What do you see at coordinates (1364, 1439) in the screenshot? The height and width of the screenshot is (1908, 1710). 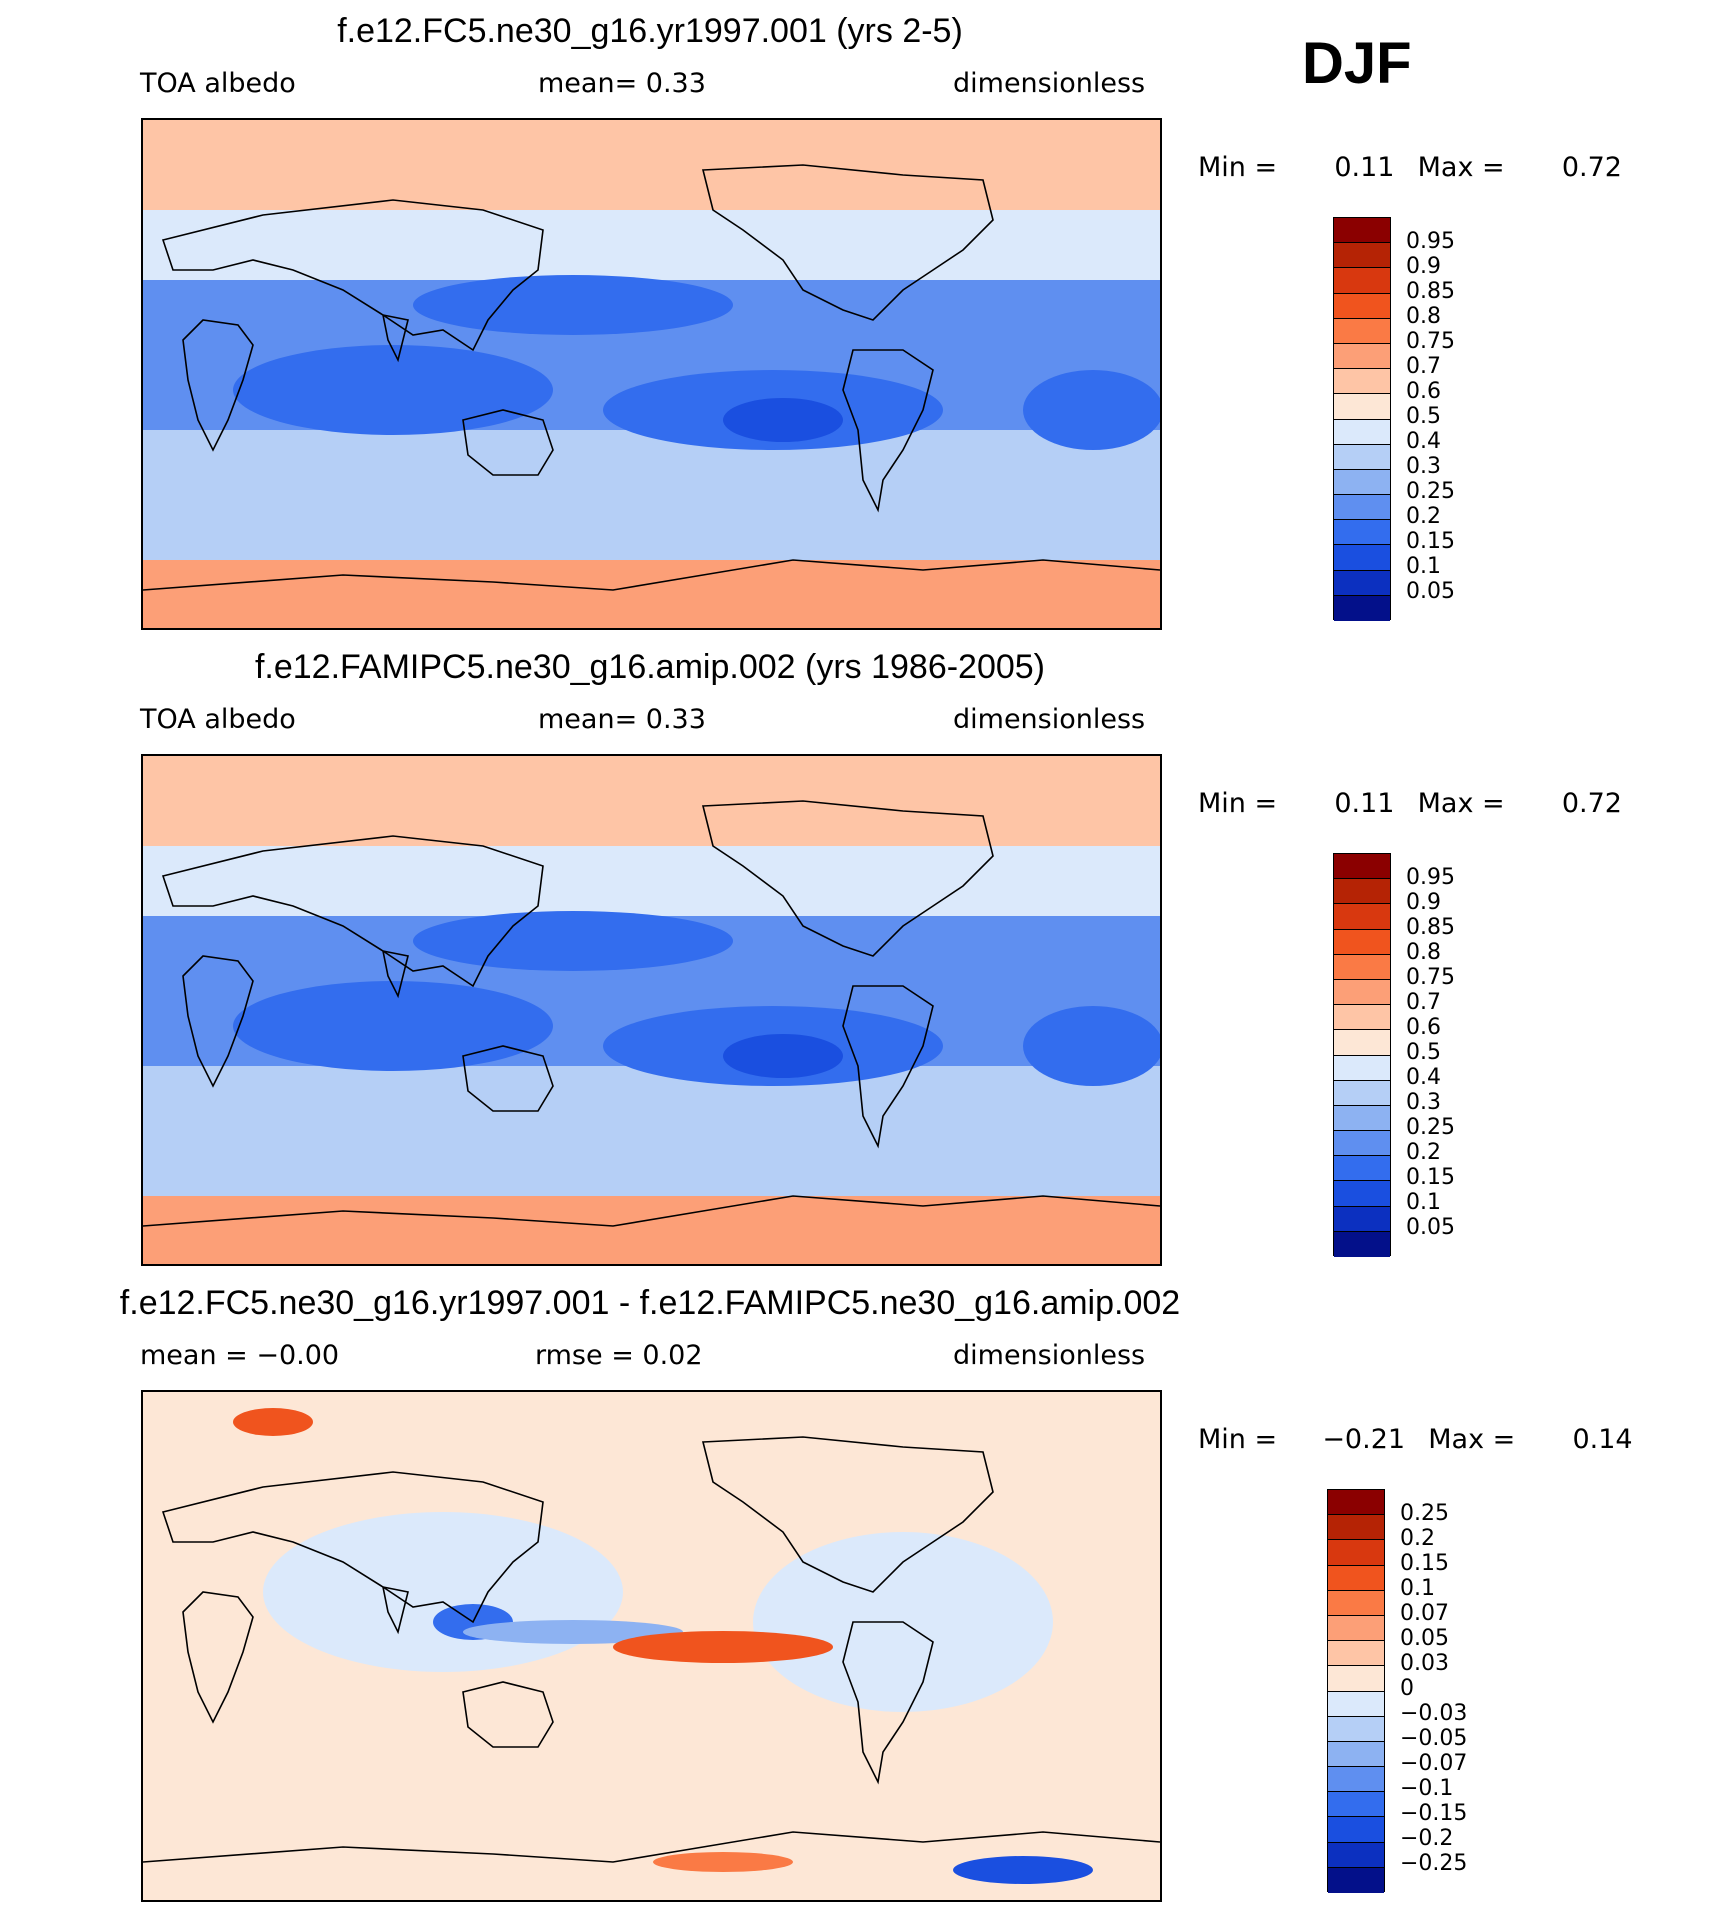 I see `panel-3-min-value: −0.21` at bounding box center [1364, 1439].